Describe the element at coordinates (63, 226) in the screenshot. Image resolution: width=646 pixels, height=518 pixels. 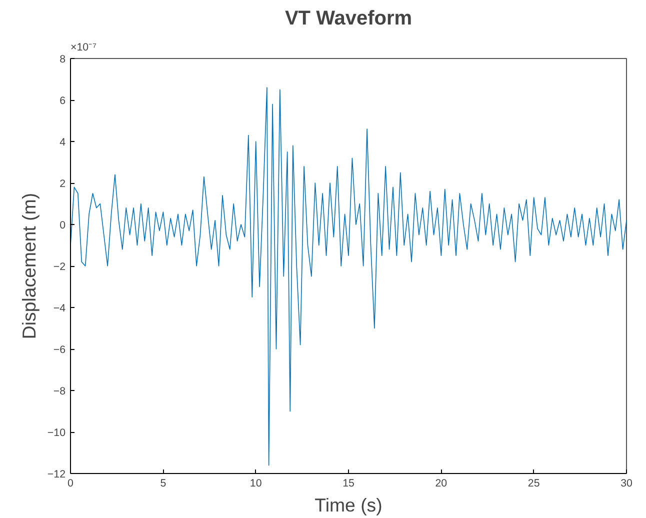
I see `y-tick-label: 0` at that location.